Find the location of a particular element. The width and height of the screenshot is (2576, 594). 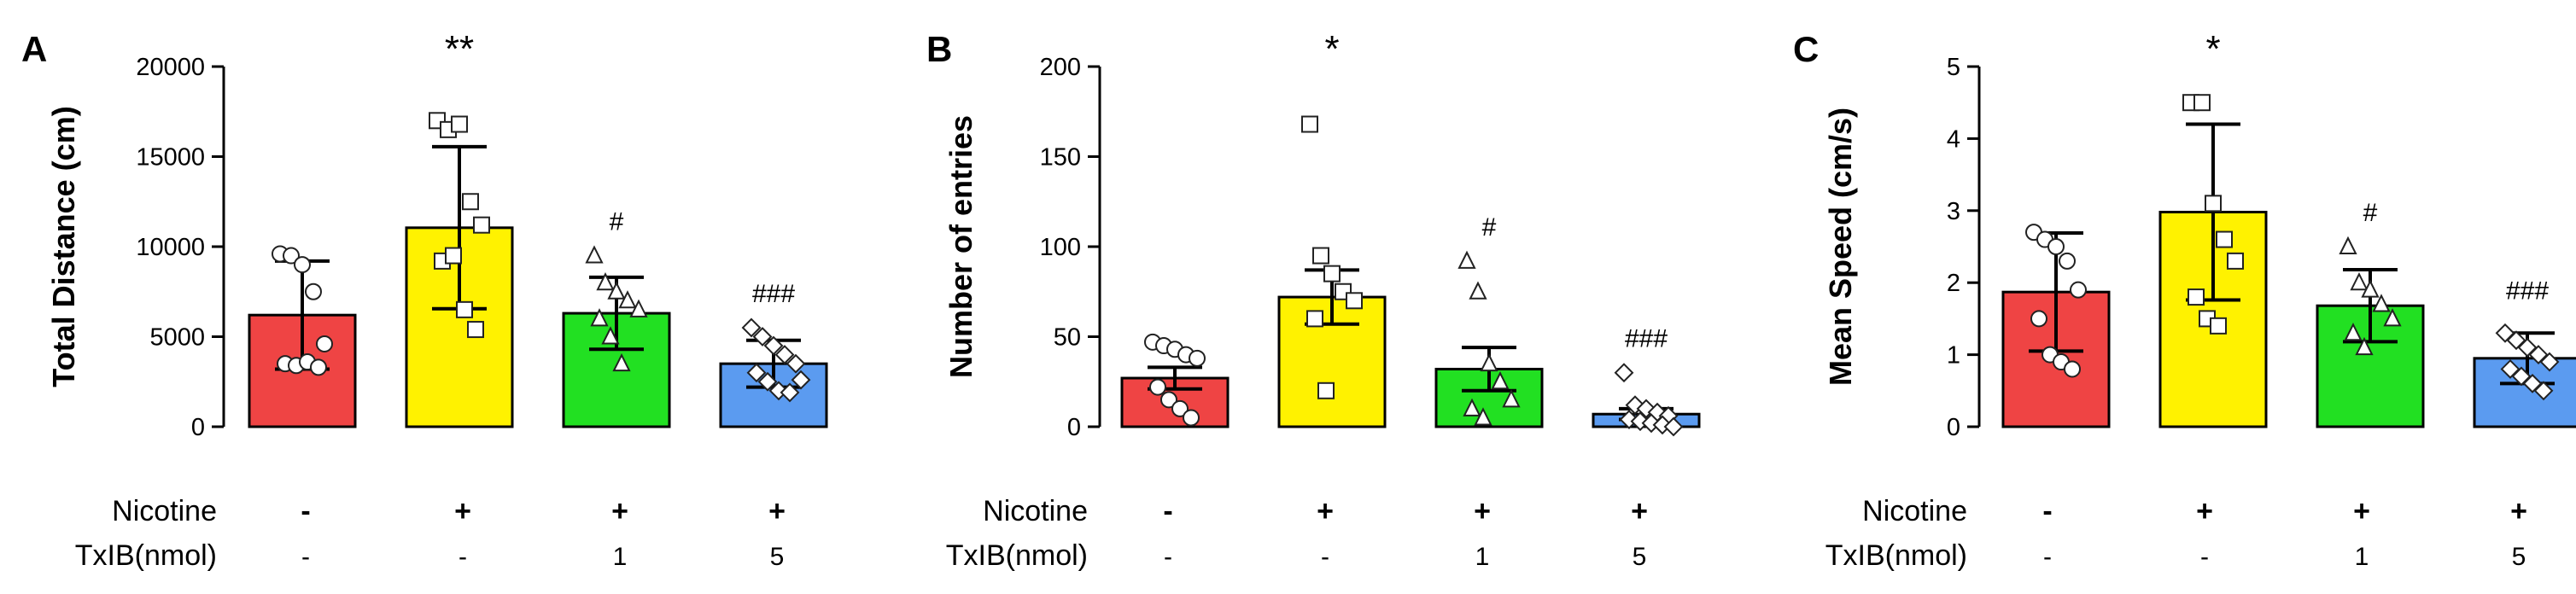

y-tick-label: 3 is located at coordinates (1953, 211).